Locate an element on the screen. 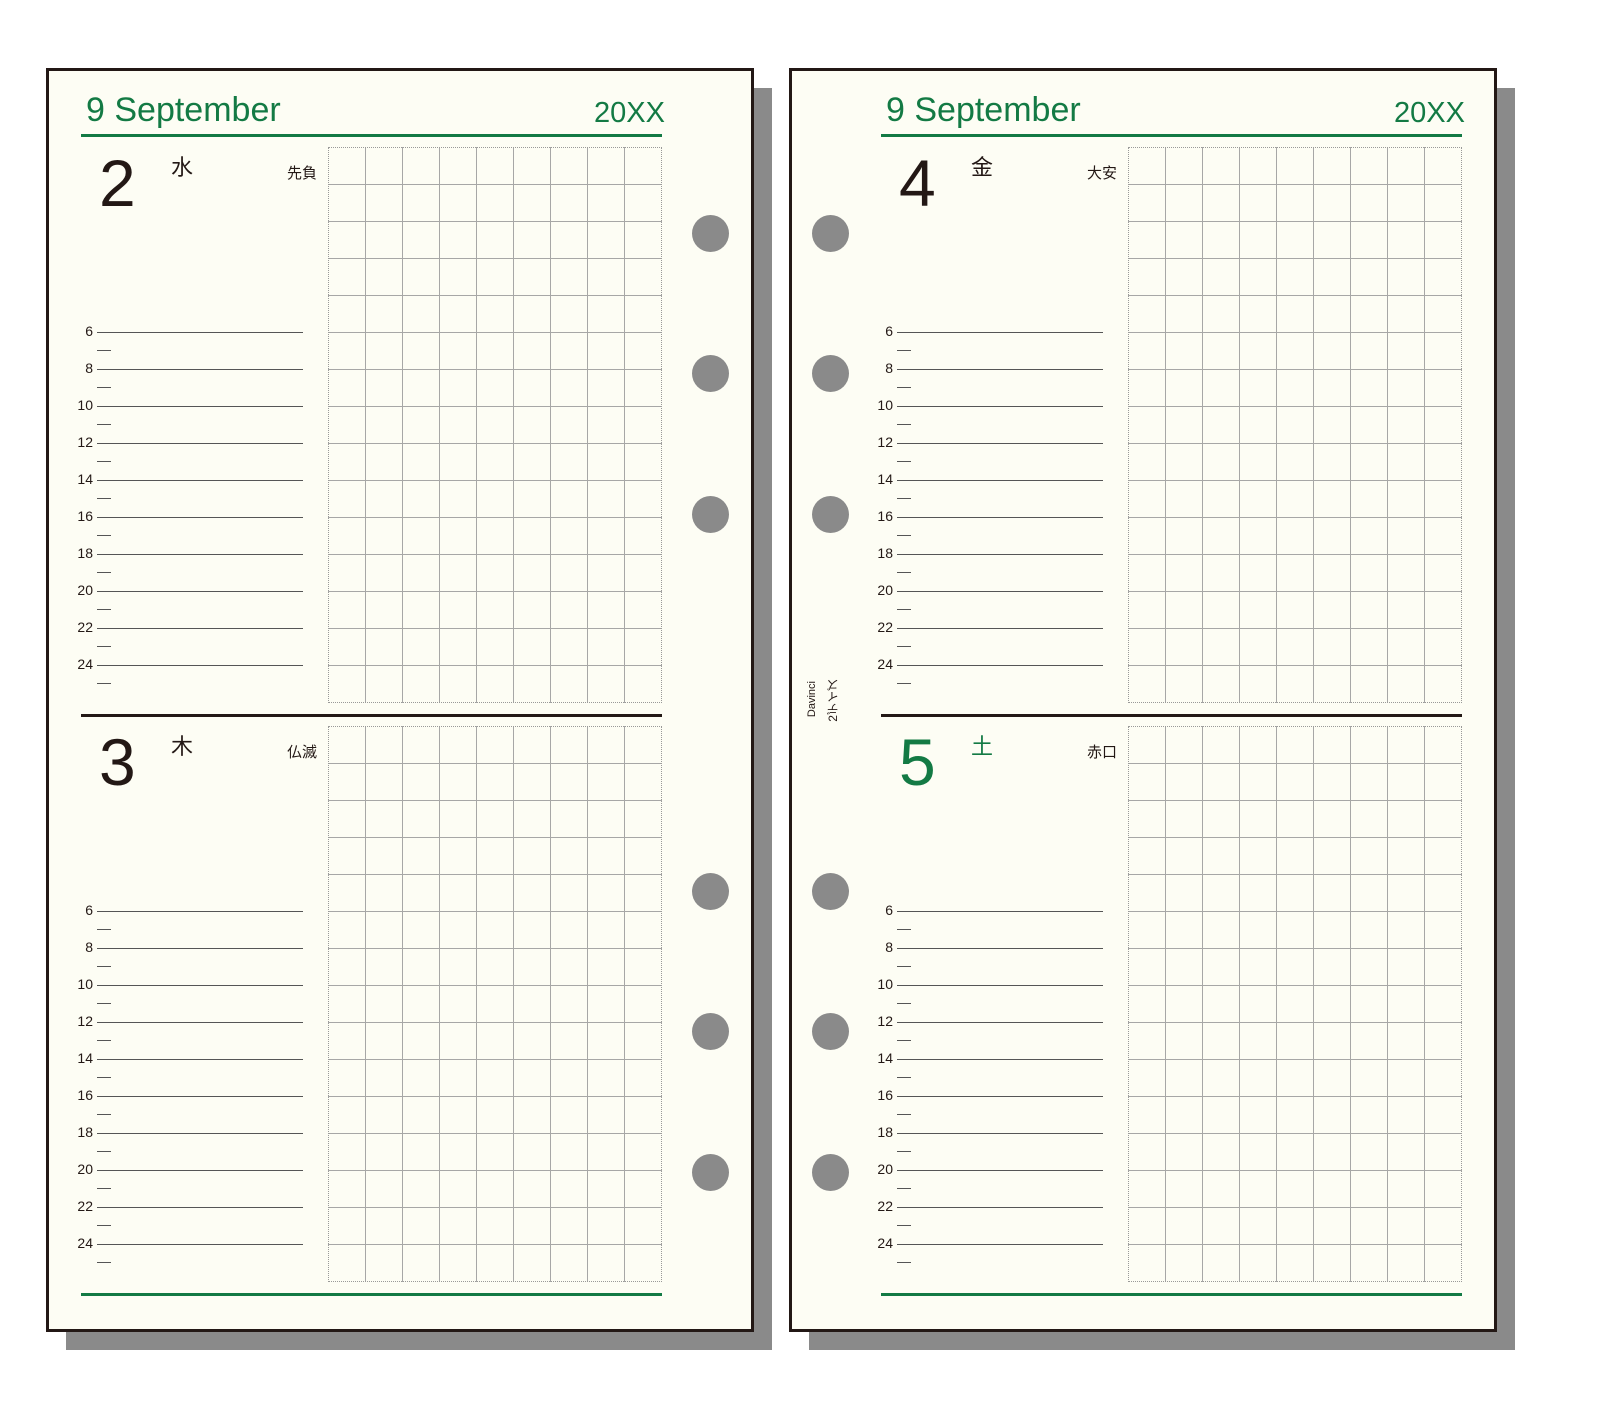  month-title: 9 September is located at coordinates (983, 110).